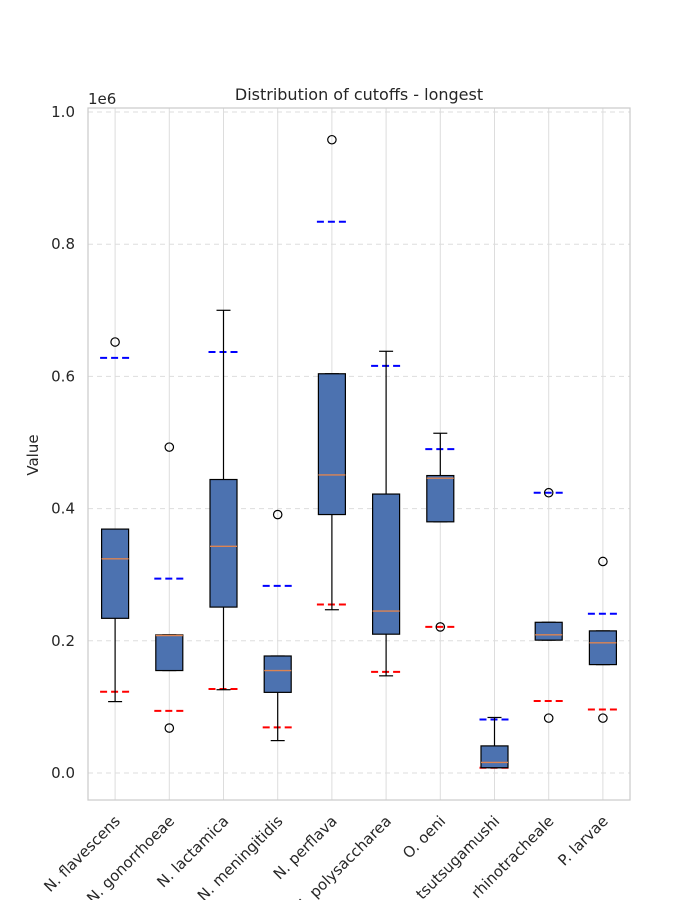 The height and width of the screenshot is (904, 700). What do you see at coordinates (63, 442) in the screenshot?
I see `y-tick-labels: 0.0 0.2 0.4 0.6 0.8 1.0` at bounding box center [63, 442].